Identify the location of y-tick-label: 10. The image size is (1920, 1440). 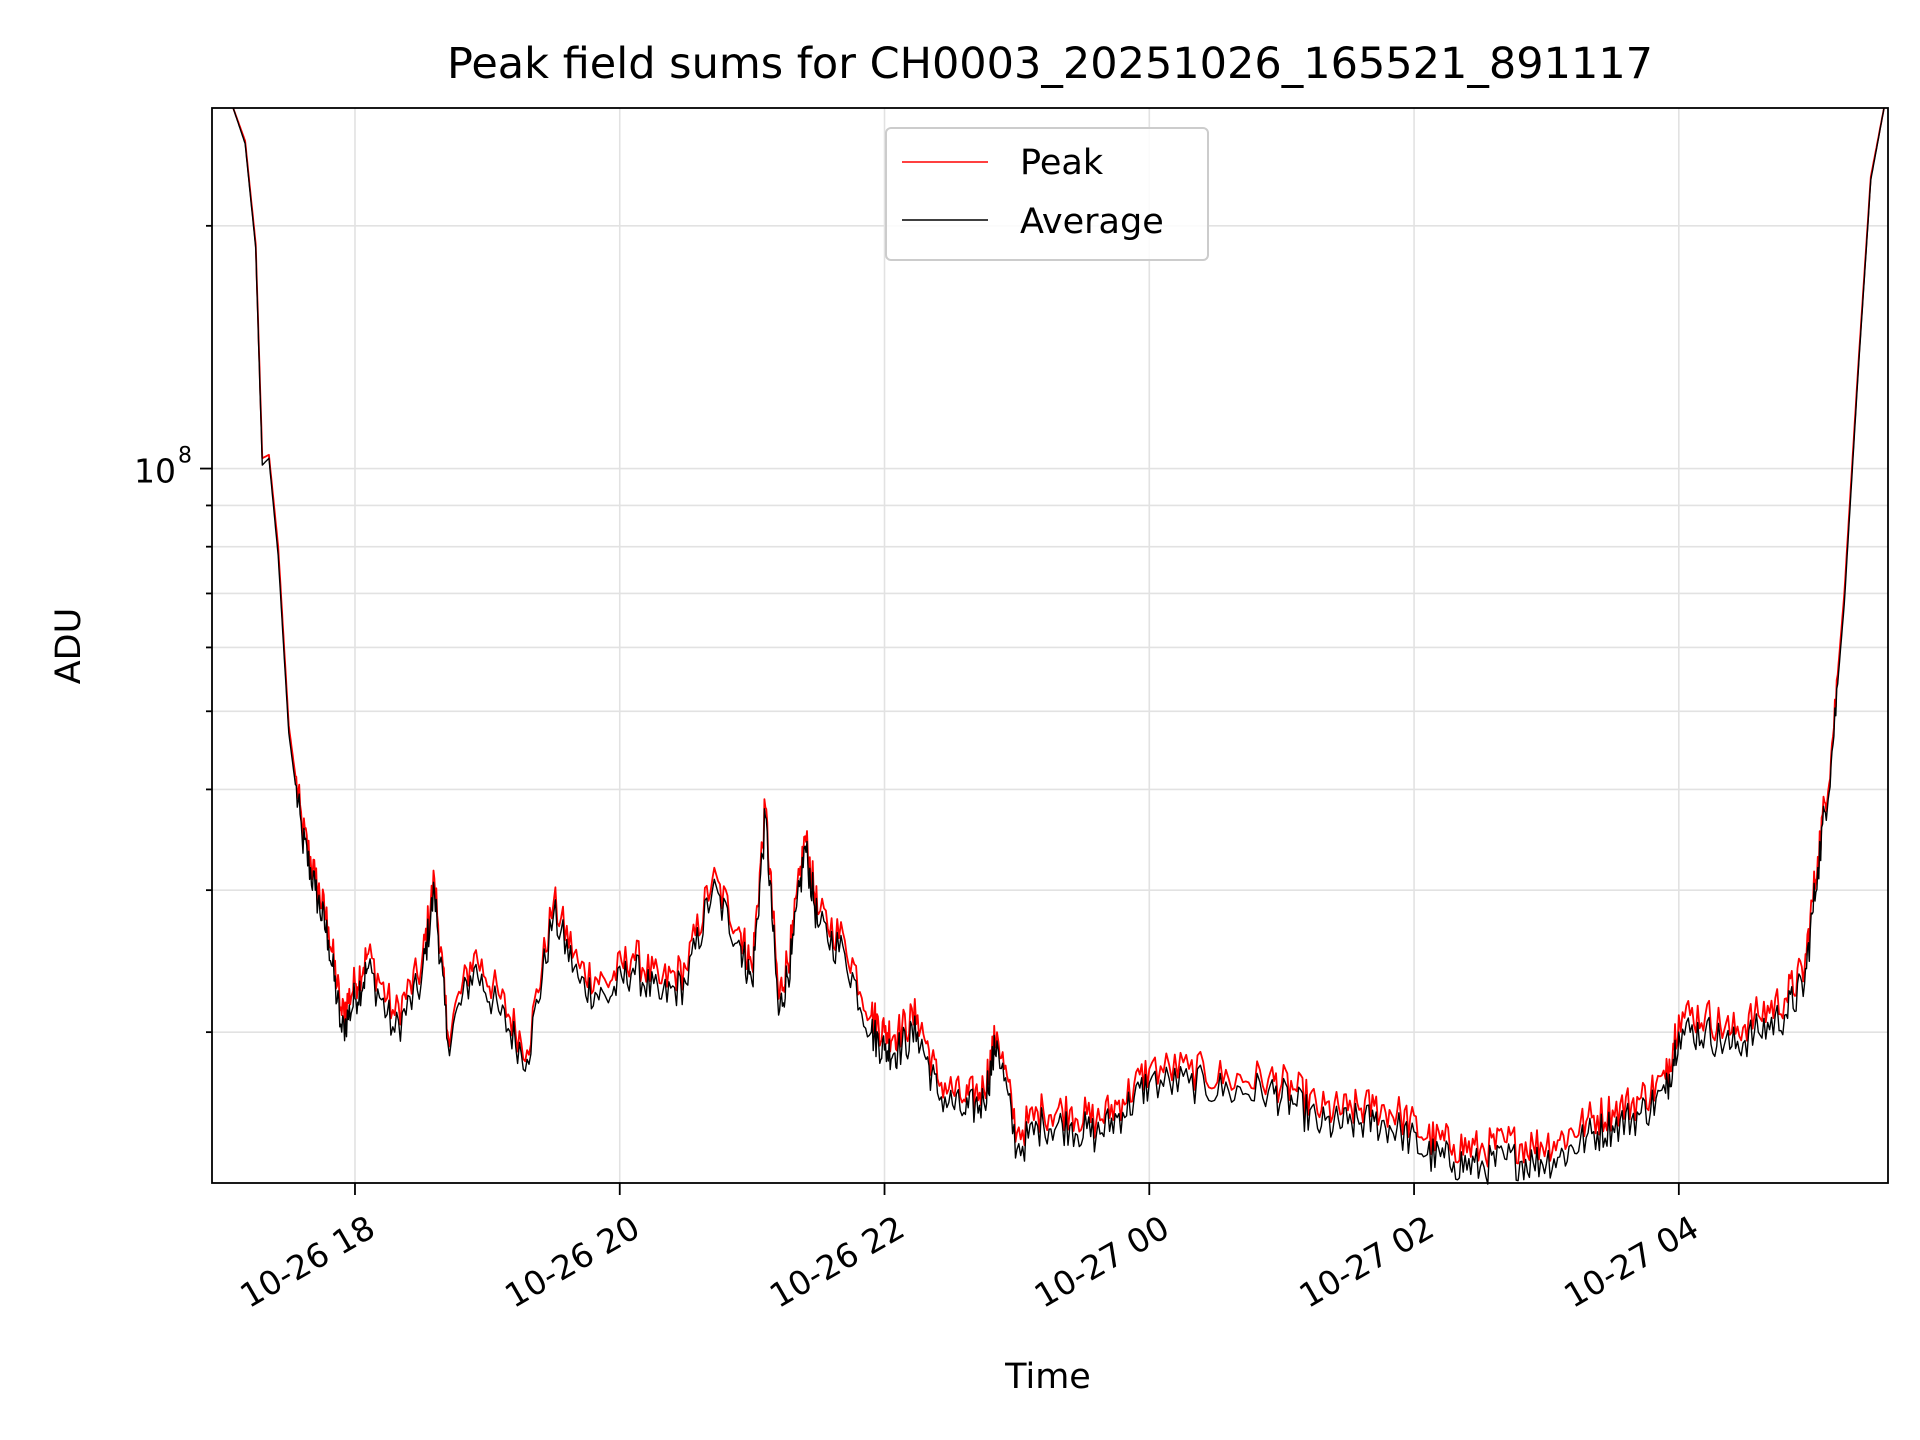
(155, 471).